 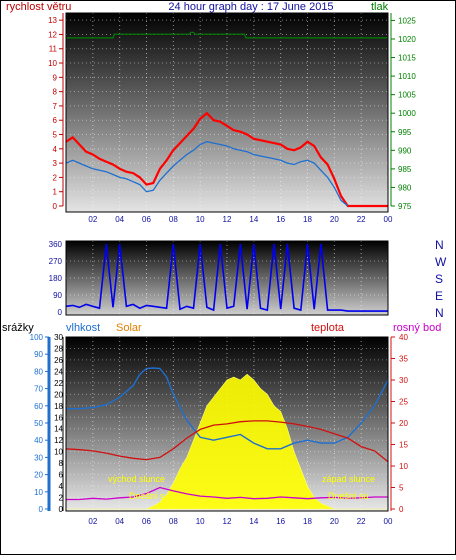 What do you see at coordinates (55, 177) in the screenshot?
I see `wind-speed-tick-label: 2` at bounding box center [55, 177].